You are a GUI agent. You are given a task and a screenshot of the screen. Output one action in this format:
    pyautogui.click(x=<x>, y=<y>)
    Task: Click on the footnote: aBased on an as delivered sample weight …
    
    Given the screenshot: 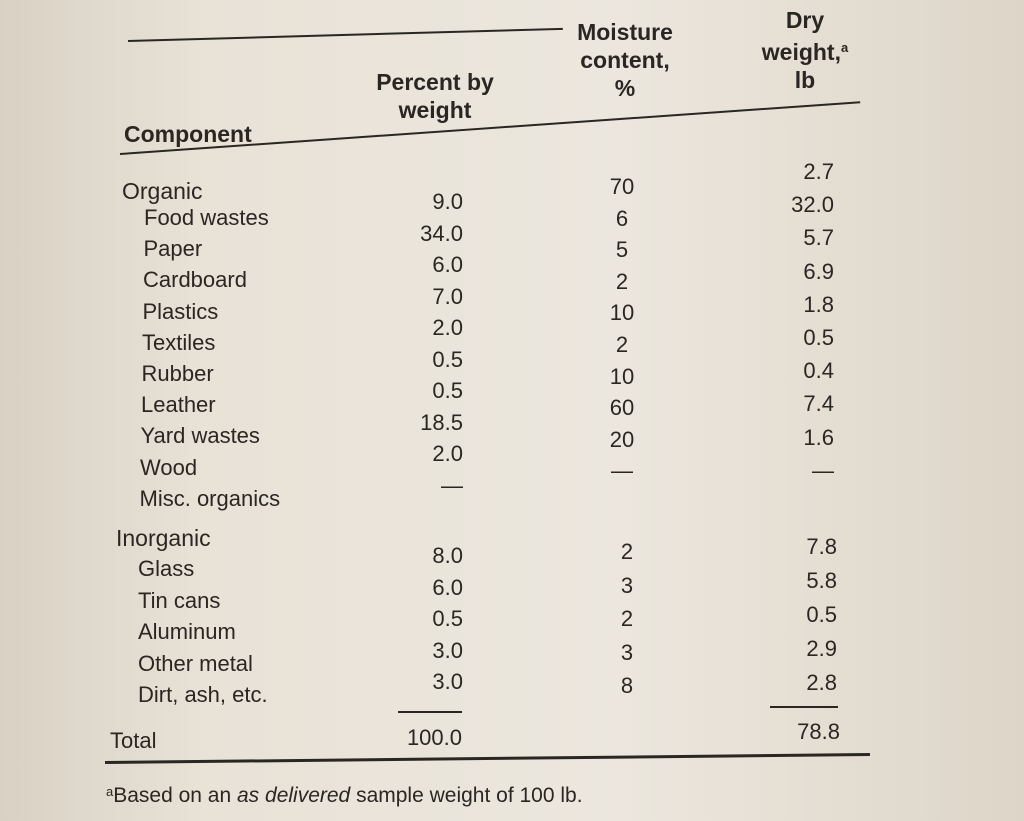 What is the action you would take?
    pyautogui.click(x=344, y=794)
    